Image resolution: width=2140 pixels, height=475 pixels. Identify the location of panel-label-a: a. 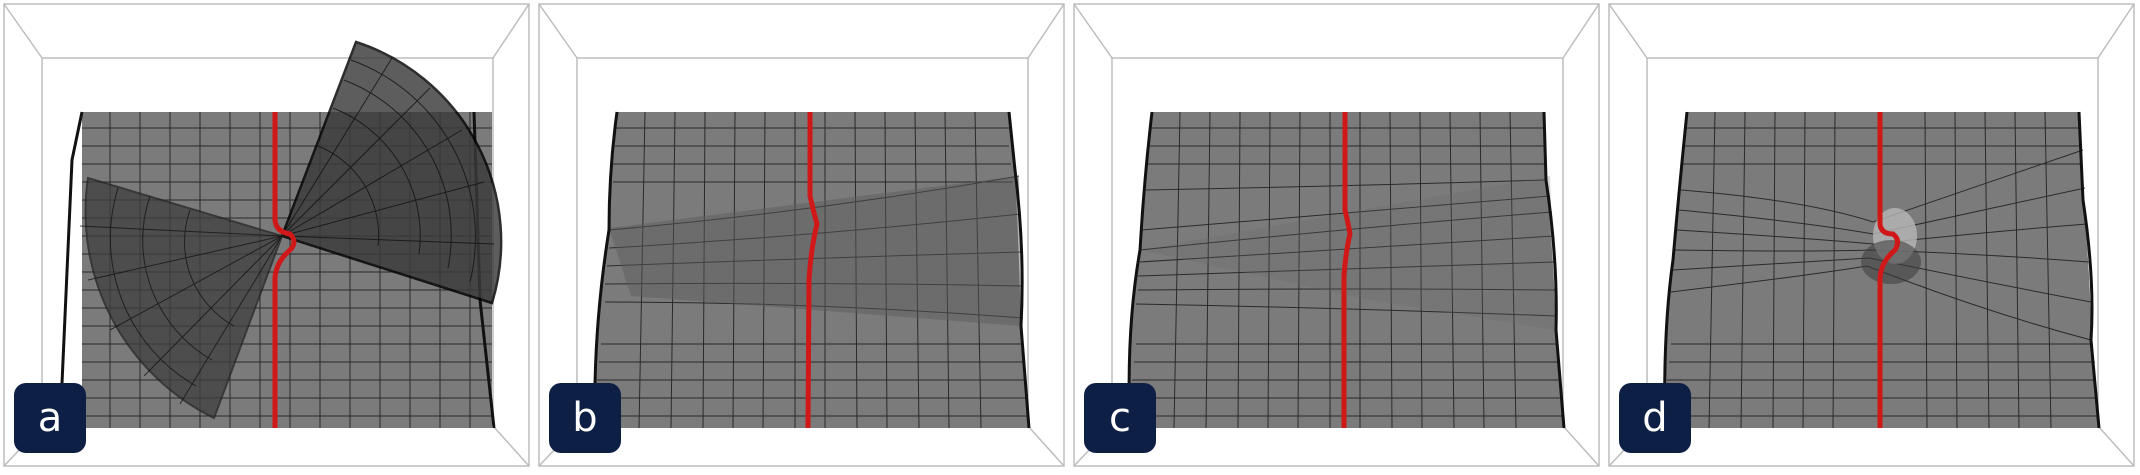
(50, 418).